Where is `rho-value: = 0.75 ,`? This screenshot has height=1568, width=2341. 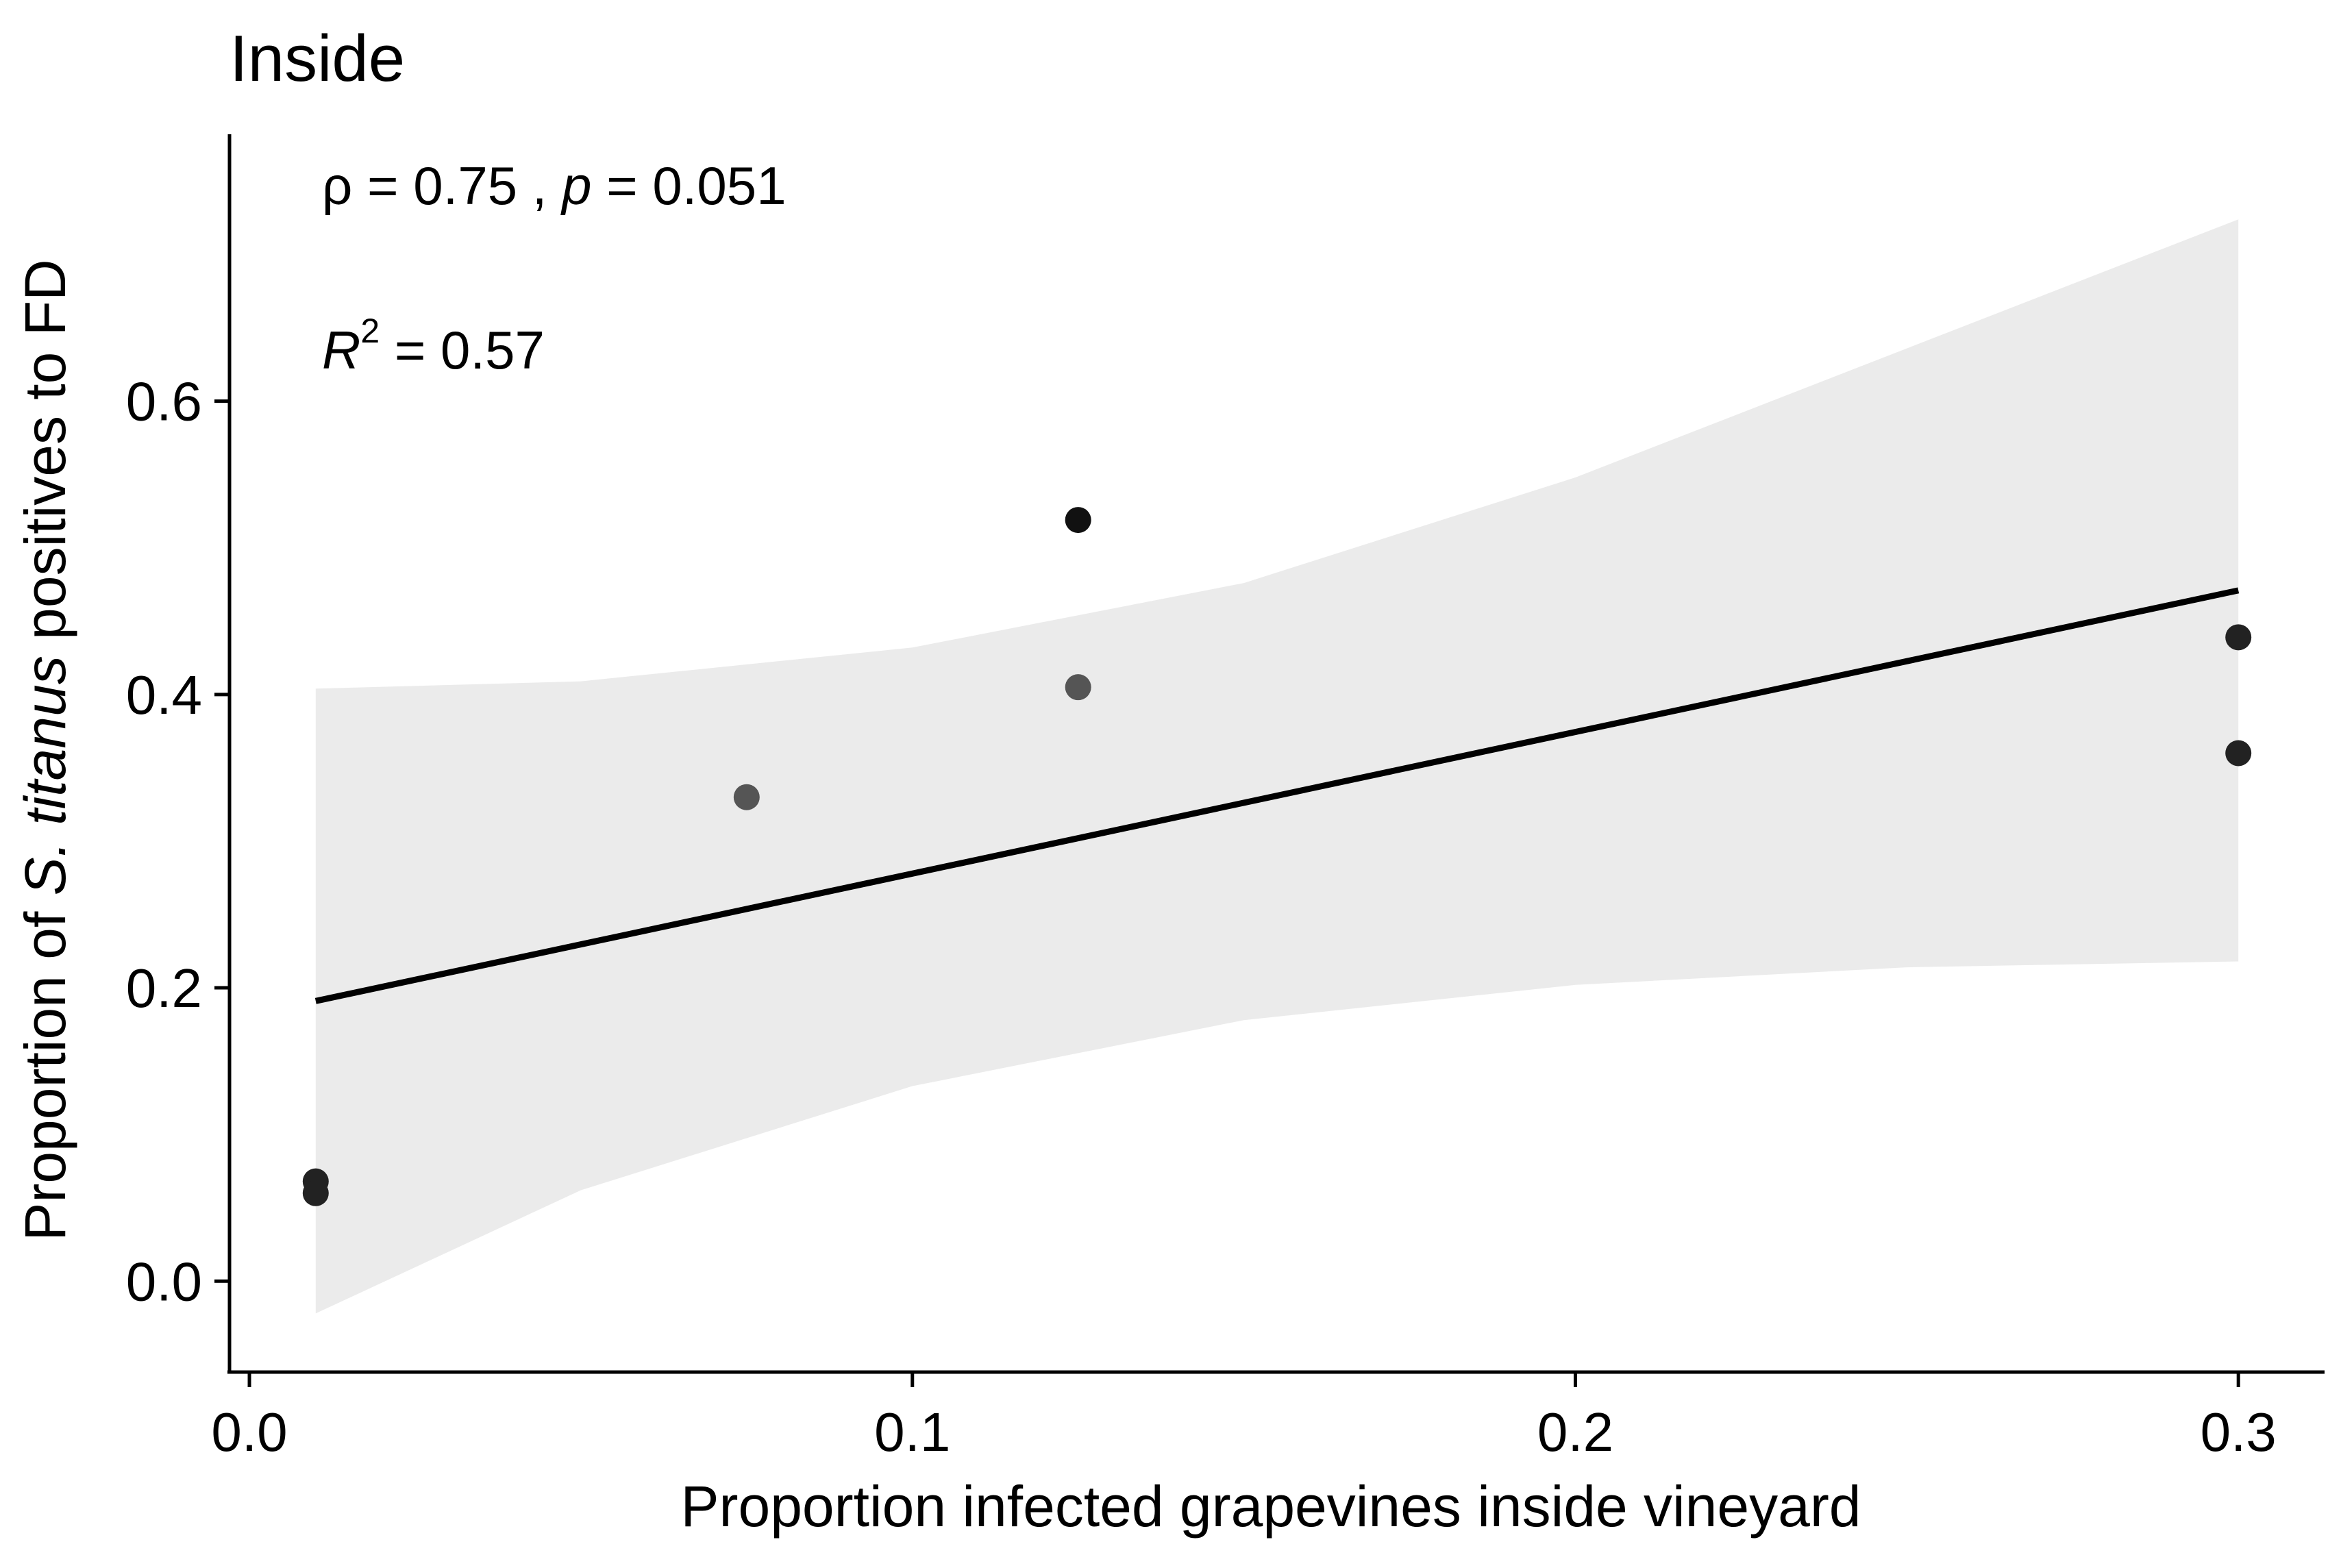
rho-value: = 0.75 , is located at coordinates (457, 185).